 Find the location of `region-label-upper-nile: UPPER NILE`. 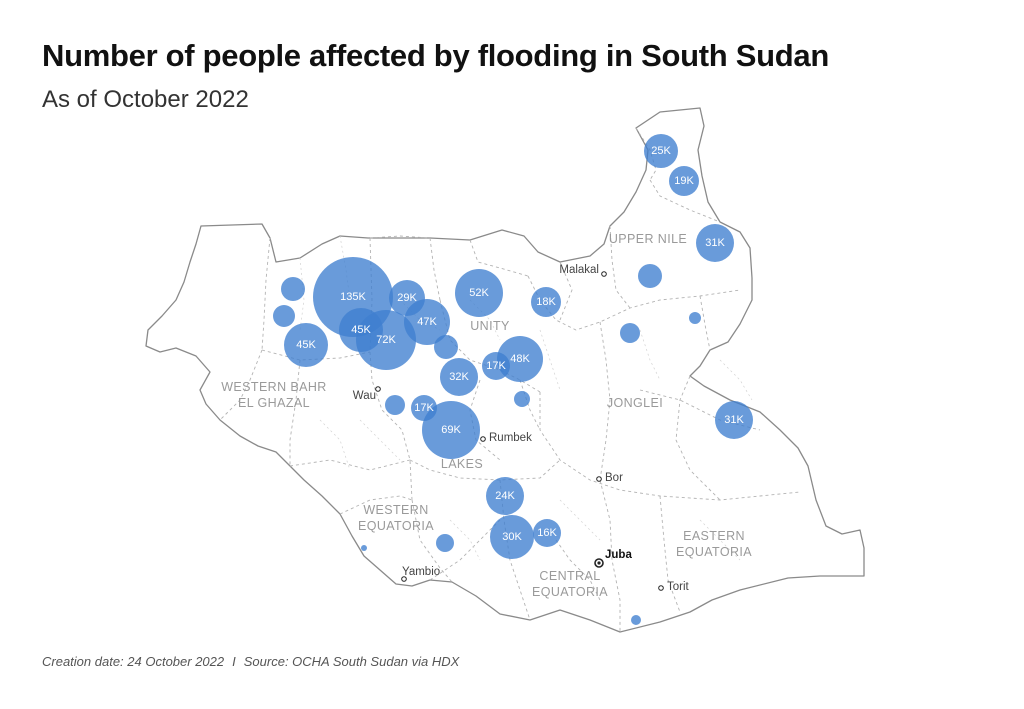

region-label-upper-nile: UPPER NILE is located at coordinates (648, 239).